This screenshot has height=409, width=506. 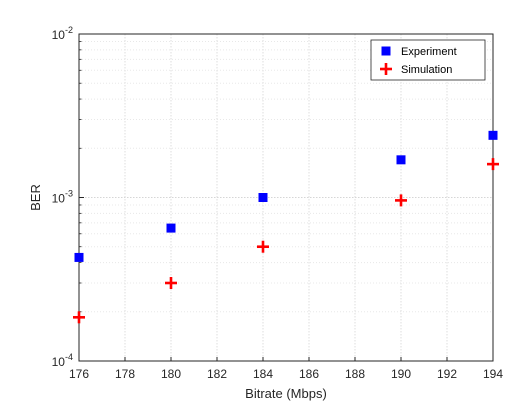 I want to click on x-tick-label: 192, so click(x=447, y=374).